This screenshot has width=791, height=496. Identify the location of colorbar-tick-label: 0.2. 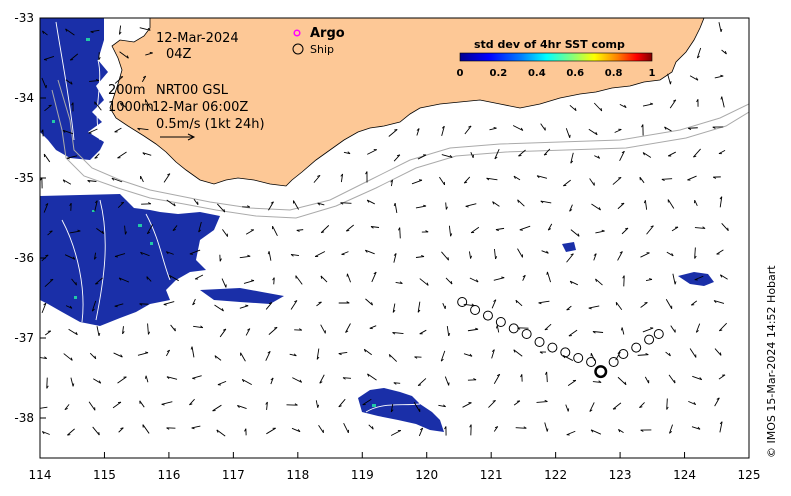
(499, 73).